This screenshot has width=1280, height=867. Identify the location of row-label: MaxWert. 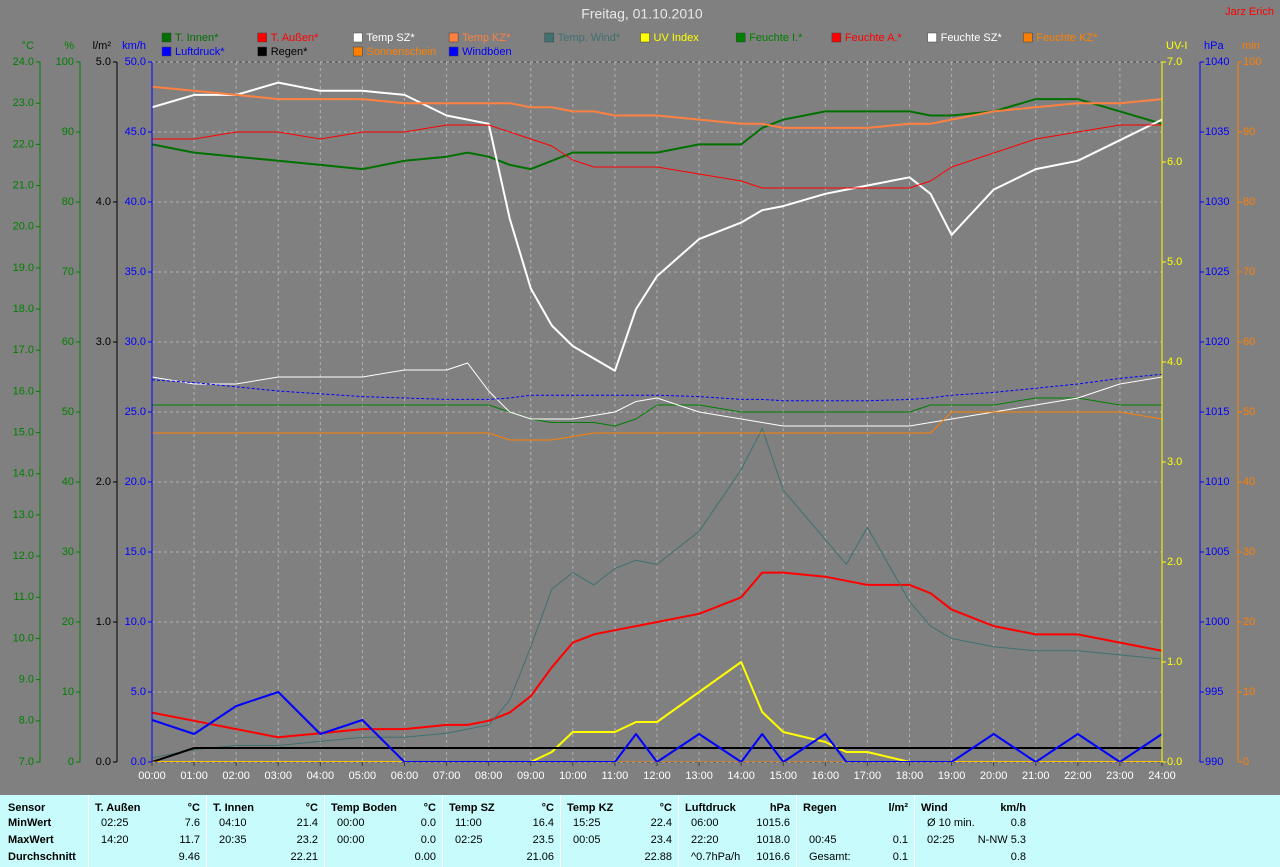
(31, 840).